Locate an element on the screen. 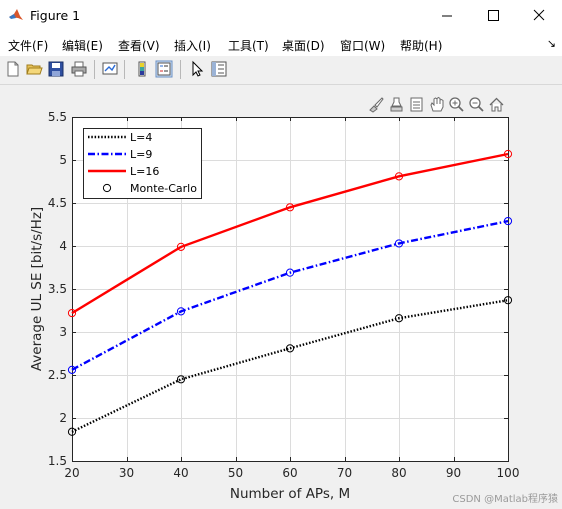 The image size is (562, 509). pan-icon is located at coordinates (436, 104).